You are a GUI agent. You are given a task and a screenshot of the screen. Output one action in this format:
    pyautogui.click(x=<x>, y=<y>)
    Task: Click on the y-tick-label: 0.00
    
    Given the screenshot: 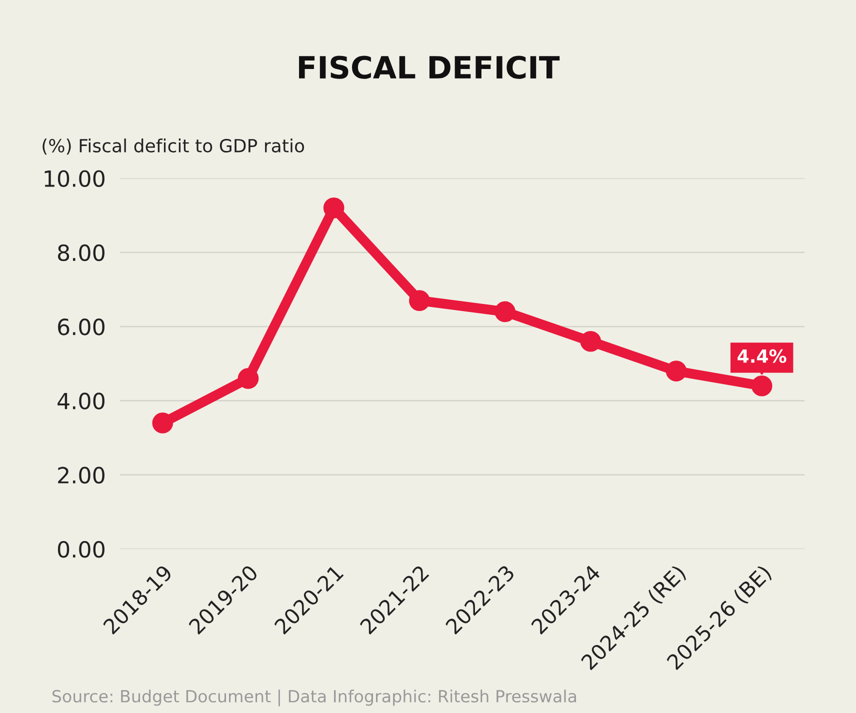 What is the action you would take?
    pyautogui.click(x=81, y=549)
    